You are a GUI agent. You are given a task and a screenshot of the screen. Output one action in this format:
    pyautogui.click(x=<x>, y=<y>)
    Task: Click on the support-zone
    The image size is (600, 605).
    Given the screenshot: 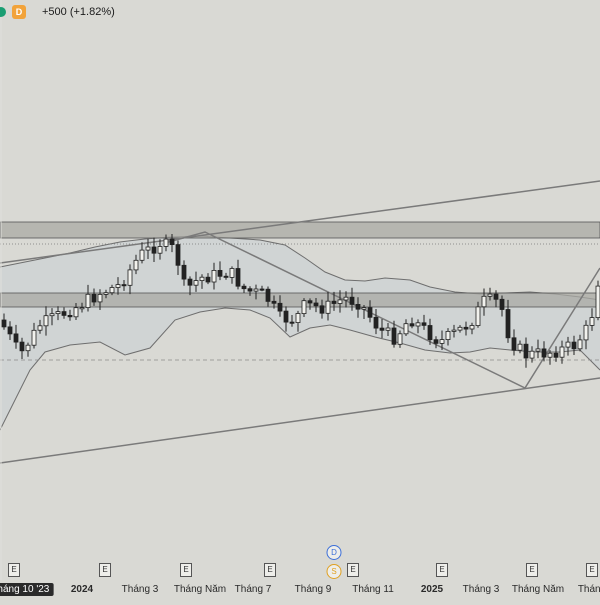 What is the action you would take?
    pyautogui.click(x=300, y=300)
    